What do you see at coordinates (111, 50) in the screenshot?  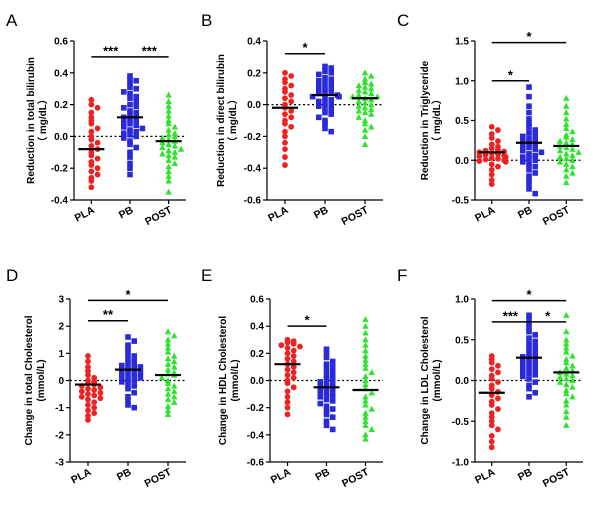 I see `significance-label: ***` at bounding box center [111, 50].